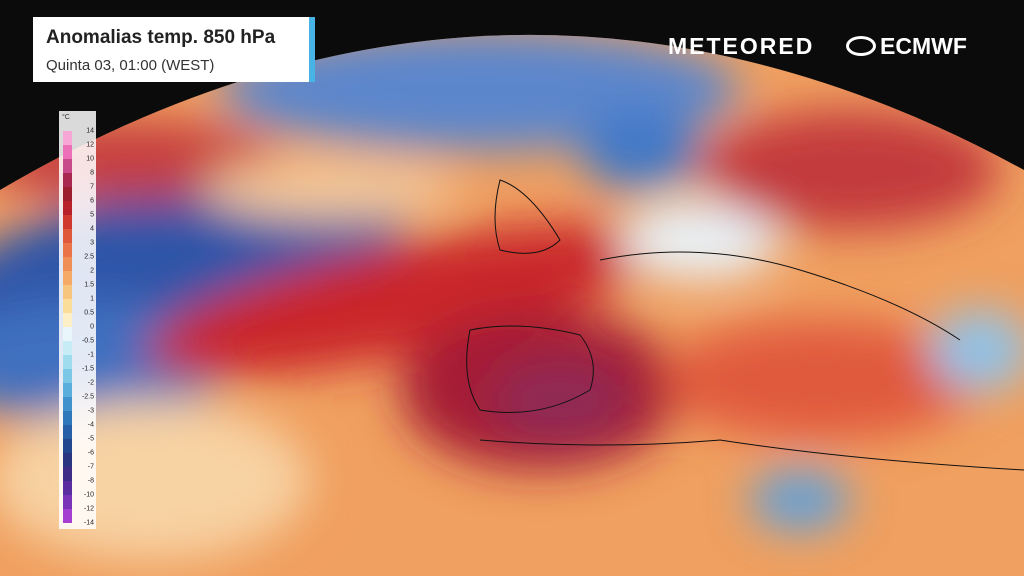 The height and width of the screenshot is (576, 1024). I want to click on legend-label: -10, so click(88, 495).